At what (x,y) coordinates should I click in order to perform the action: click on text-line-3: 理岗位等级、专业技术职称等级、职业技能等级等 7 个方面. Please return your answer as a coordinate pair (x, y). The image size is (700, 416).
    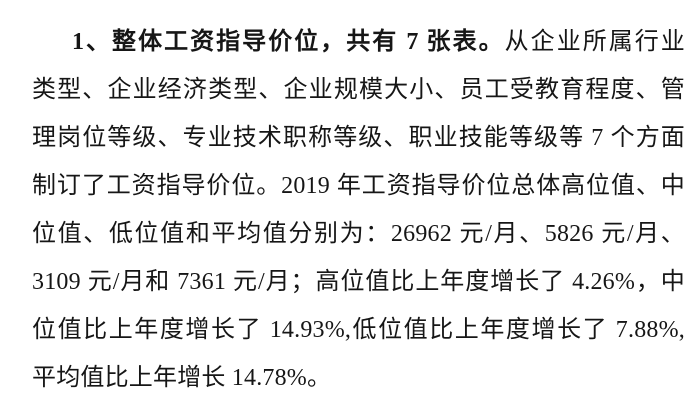
    Looking at the image, I should click on (358, 138).